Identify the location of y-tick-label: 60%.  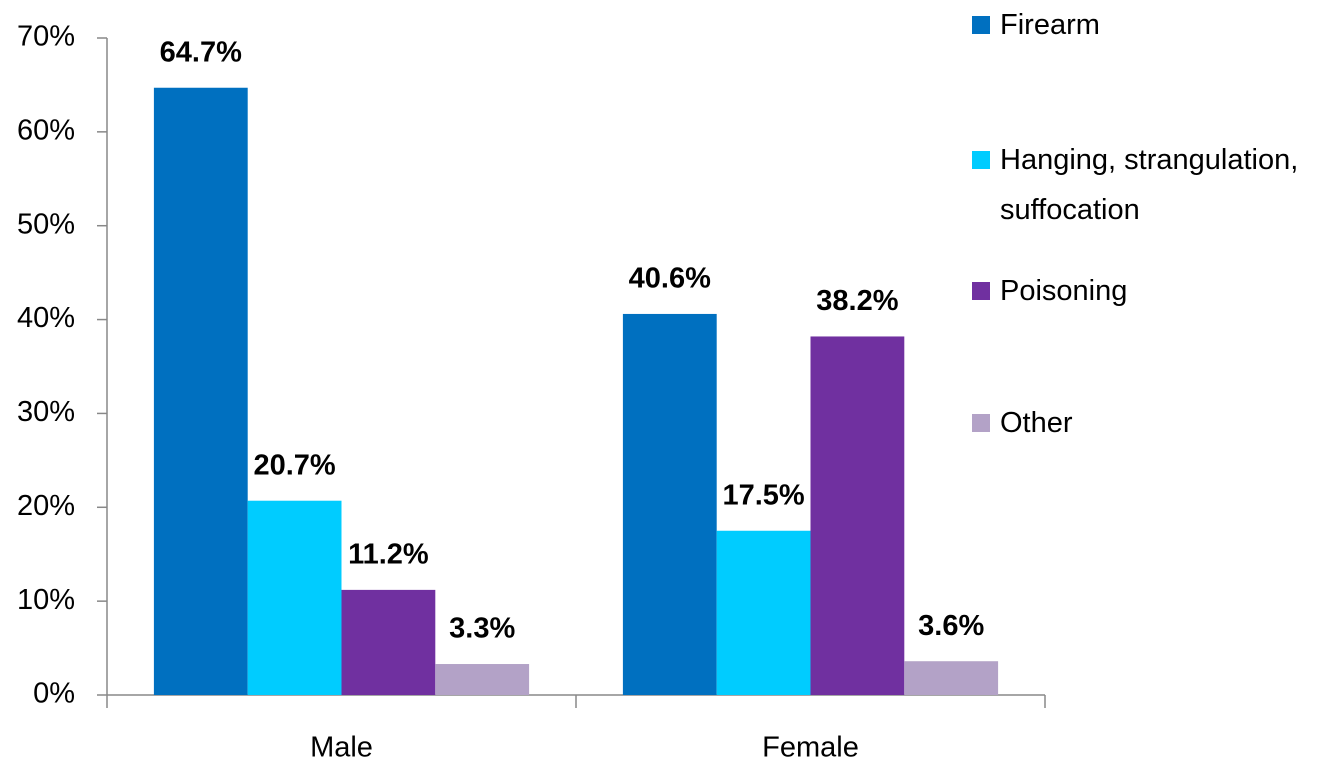
(46, 131).